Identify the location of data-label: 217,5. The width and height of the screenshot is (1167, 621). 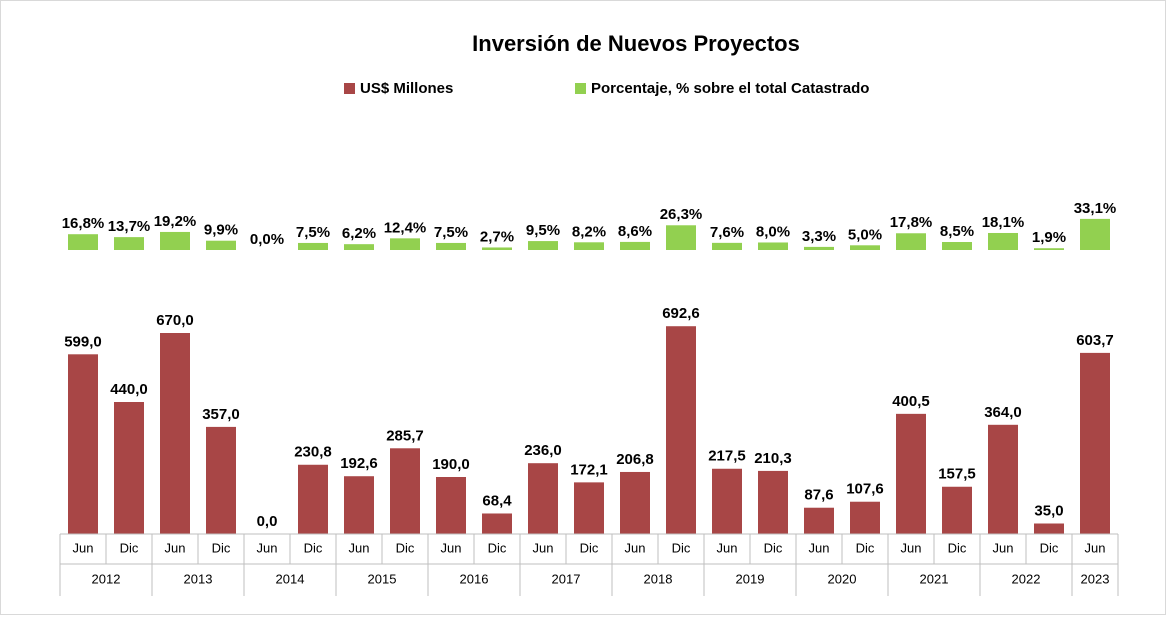
(727, 456).